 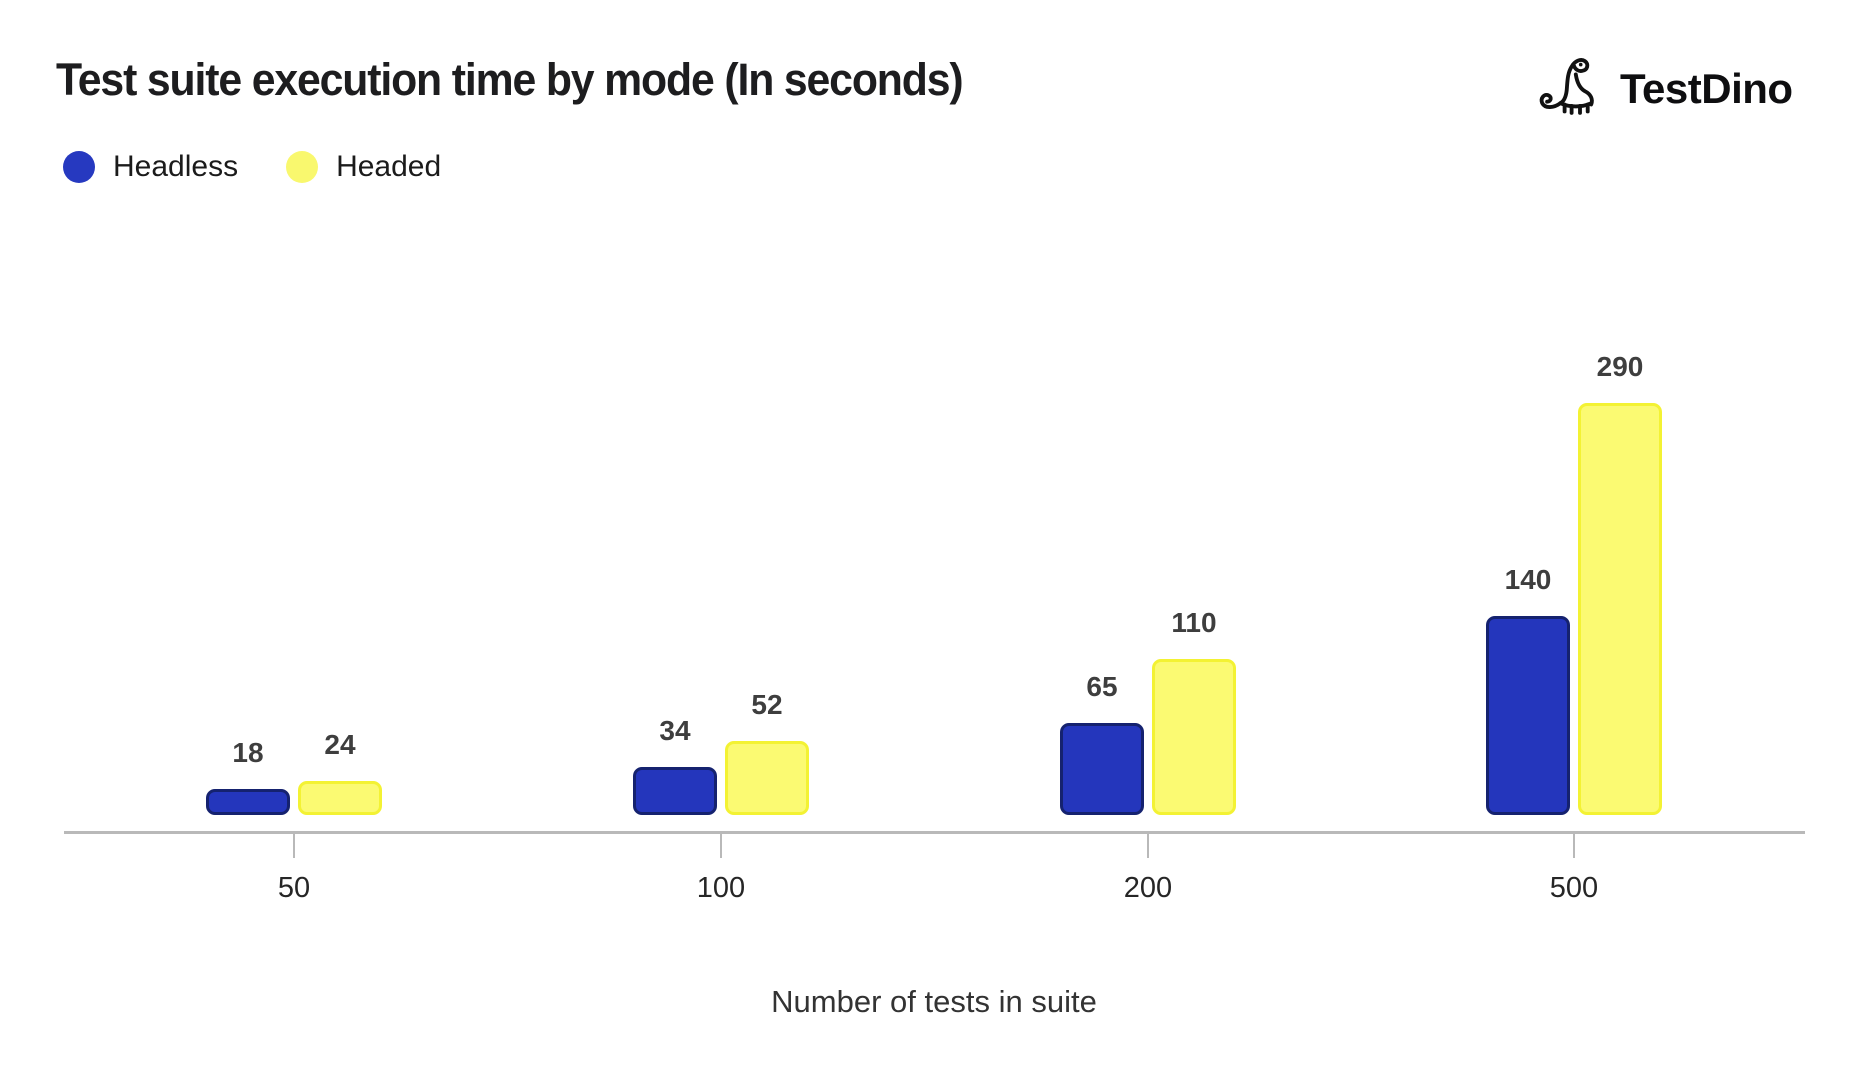 I want to click on legend-item-headless: Headless, so click(x=150, y=167).